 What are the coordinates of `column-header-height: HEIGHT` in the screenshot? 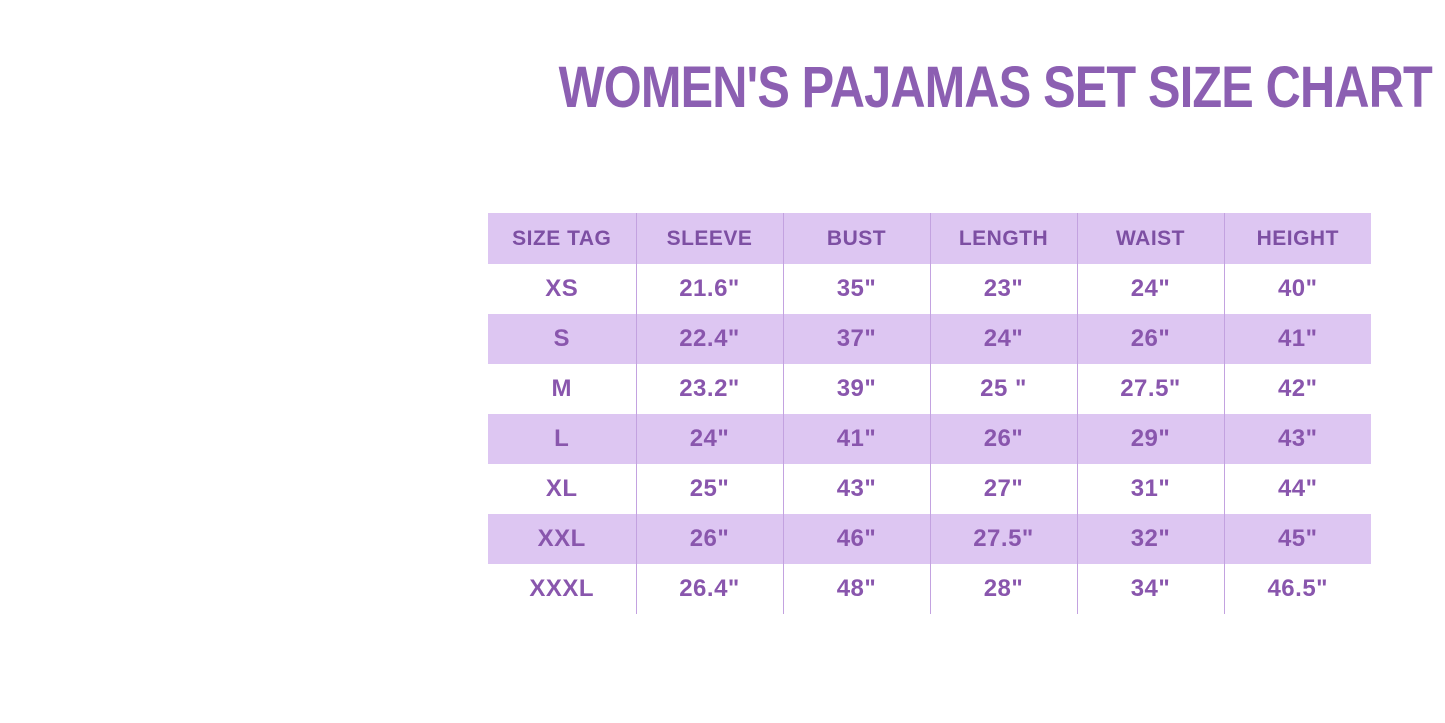 It's located at (1297, 238).